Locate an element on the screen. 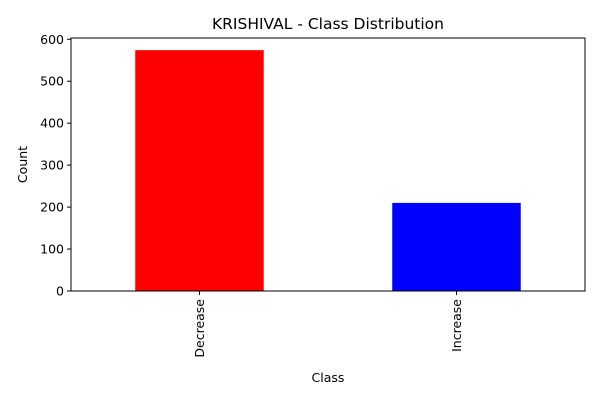 This screenshot has height=400, width=600. y-tick-label: 100 is located at coordinates (52, 249).